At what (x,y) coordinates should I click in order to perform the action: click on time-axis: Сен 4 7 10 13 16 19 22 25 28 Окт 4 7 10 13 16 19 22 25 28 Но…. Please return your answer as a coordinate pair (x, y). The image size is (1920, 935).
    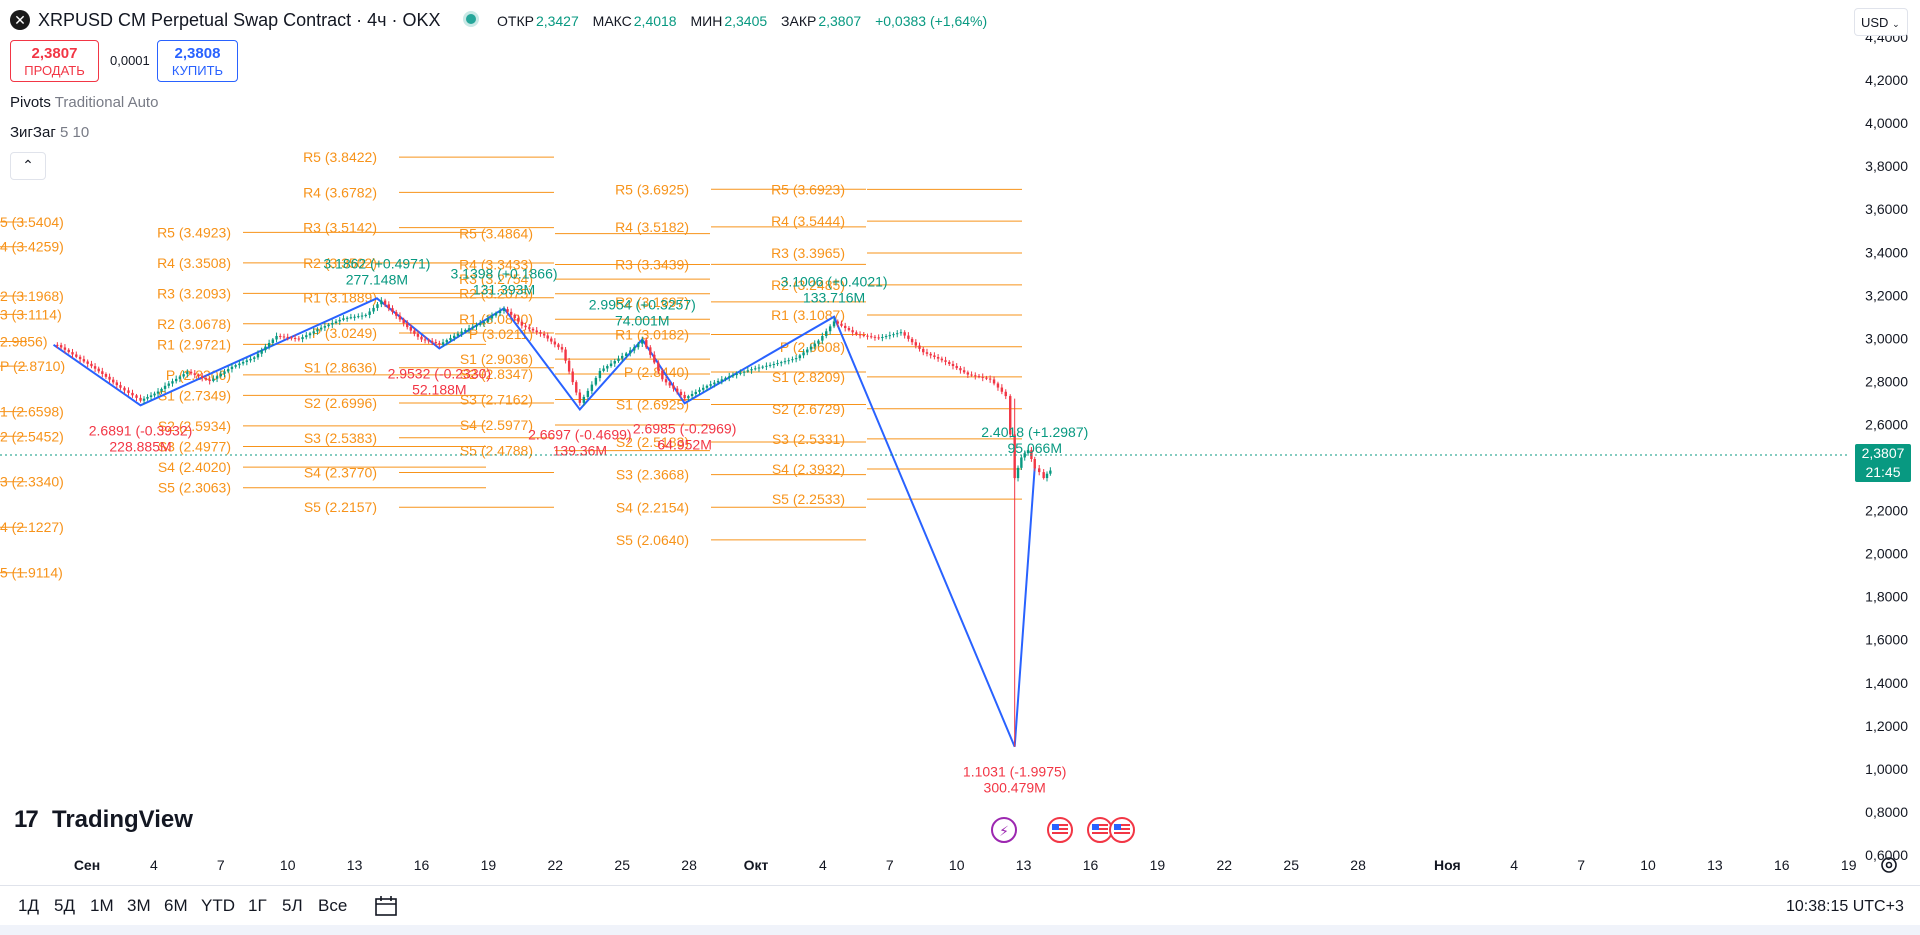
    Looking at the image, I should click on (965, 865).